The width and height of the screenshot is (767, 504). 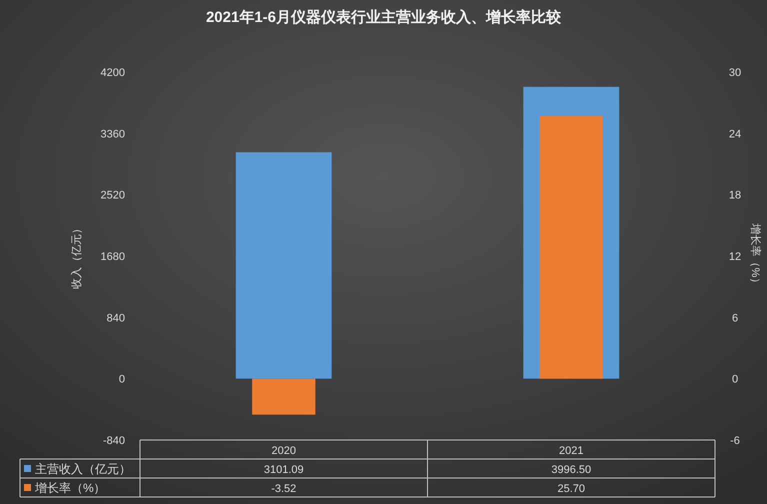 I want to click on y-tick-label: 3360, so click(x=112, y=134).